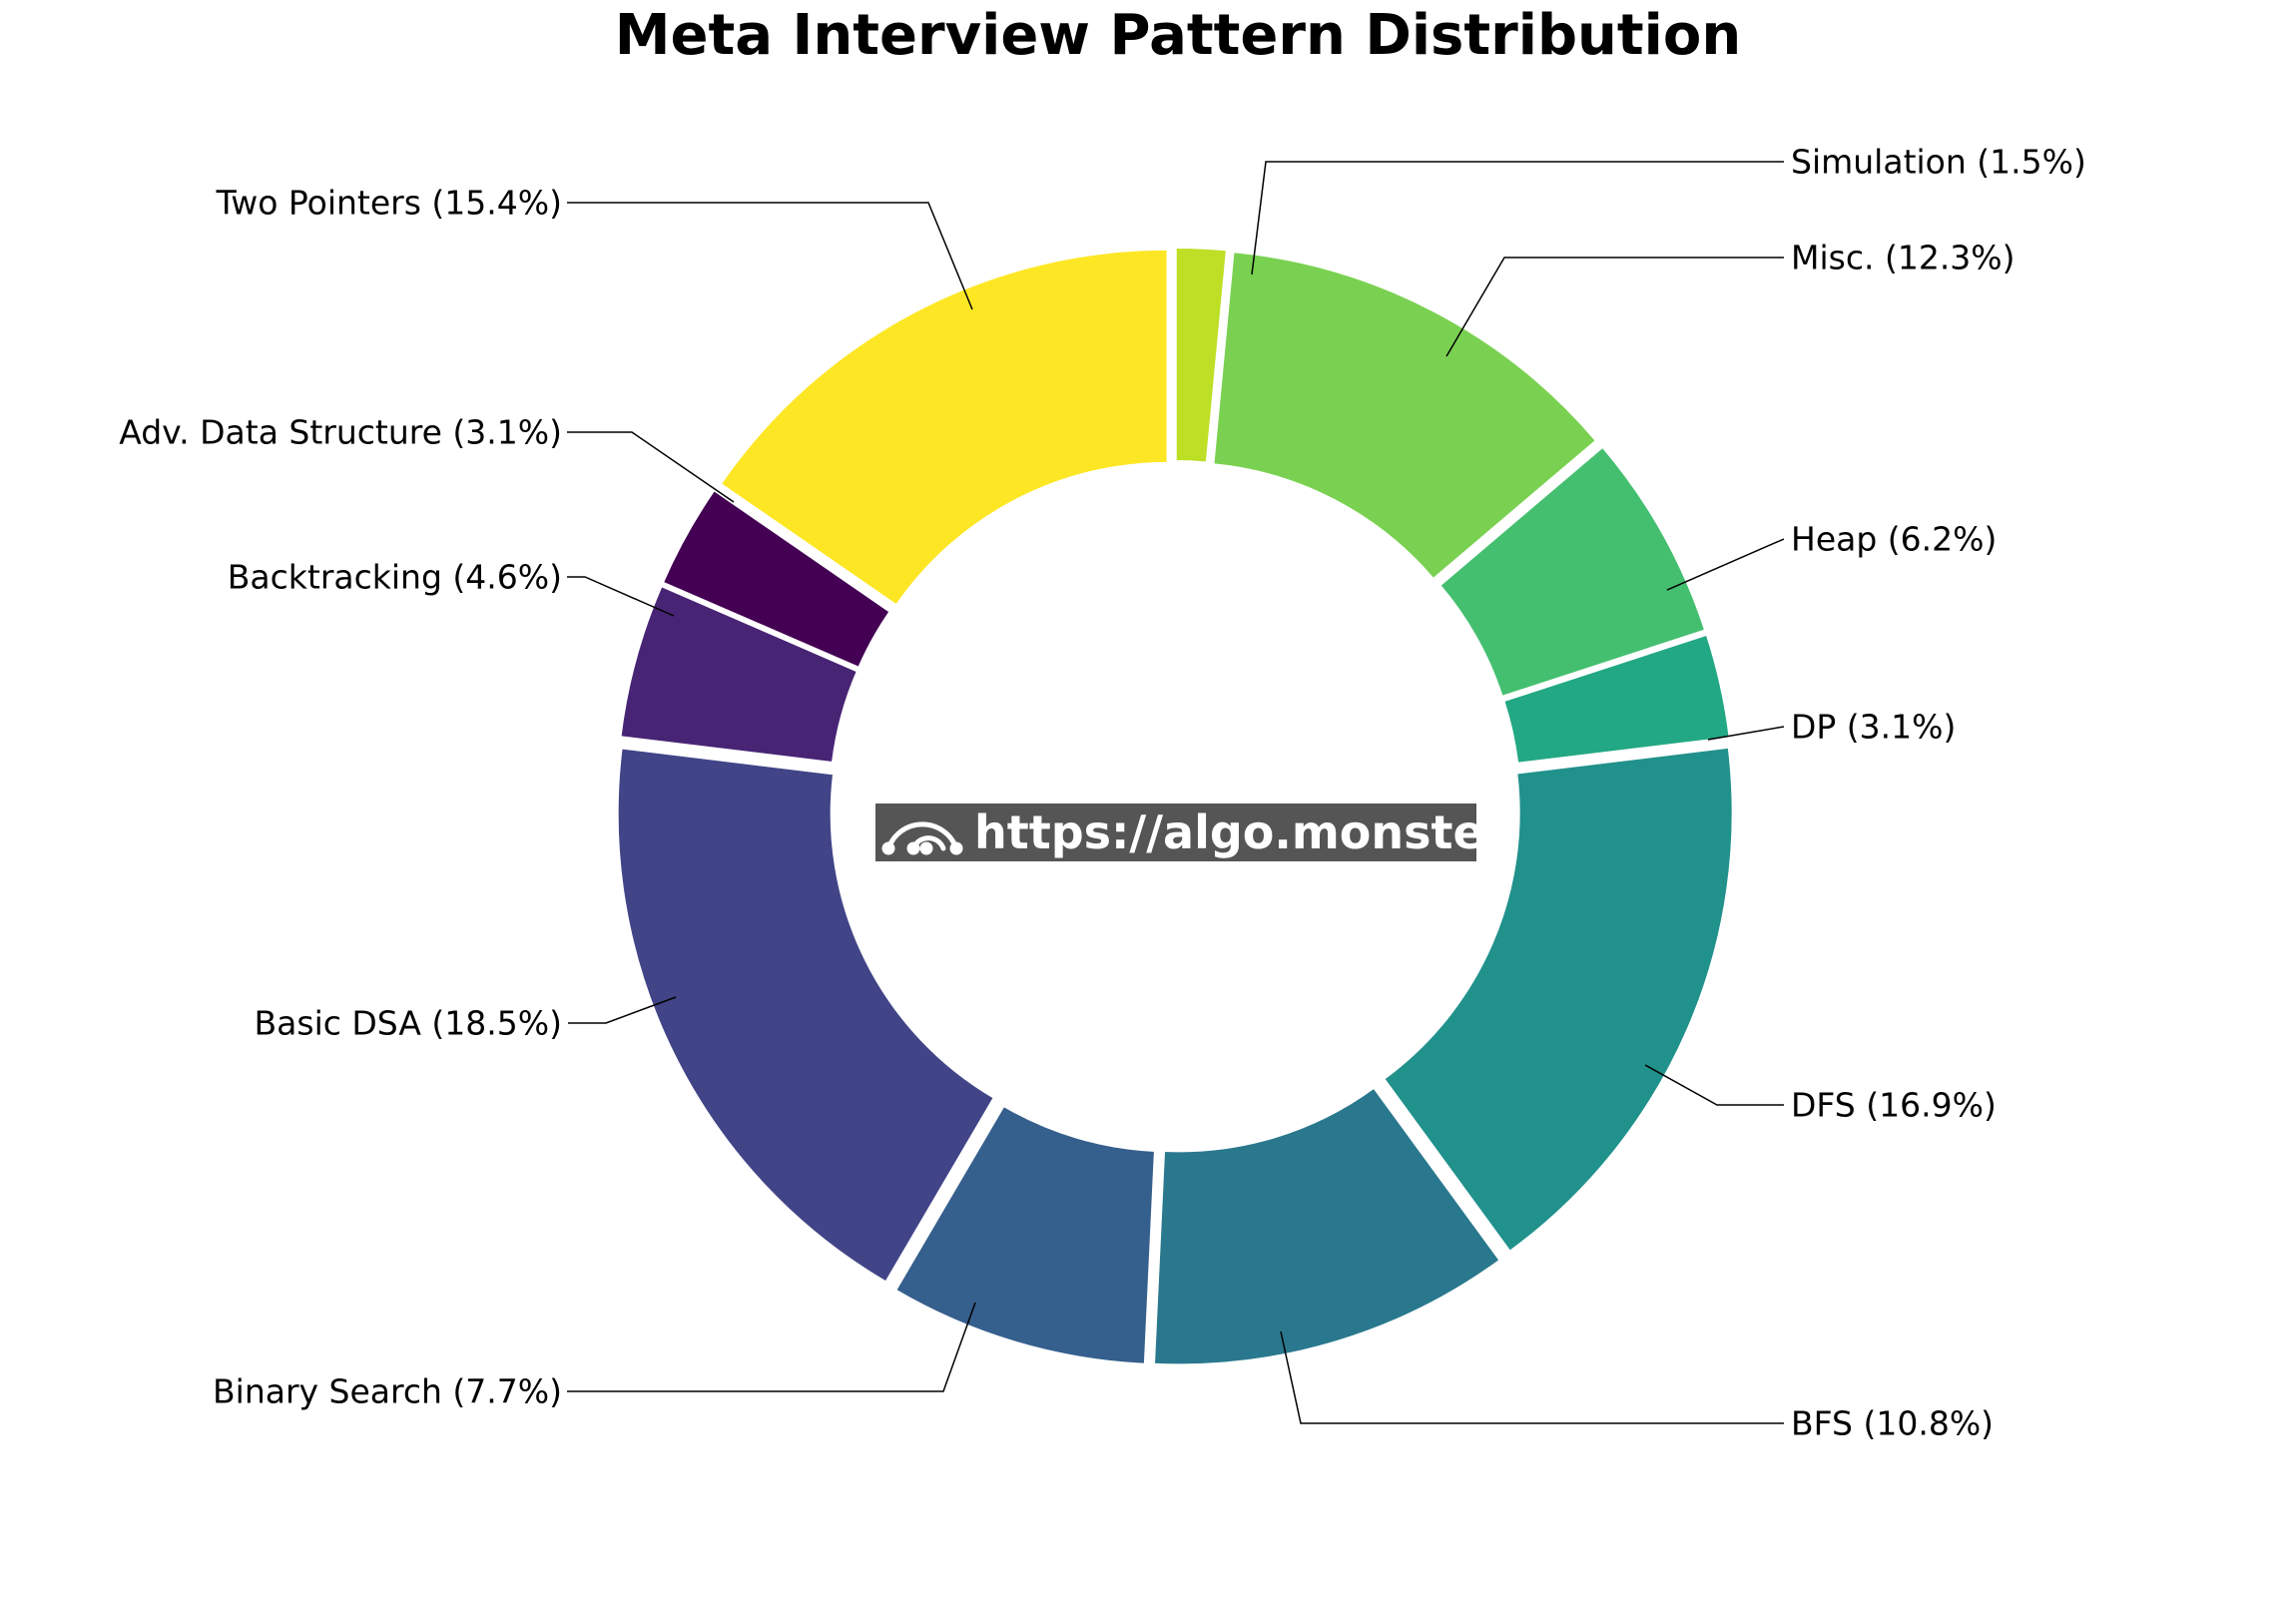 The width and height of the screenshot is (2296, 1597). I want to click on slice-label: Misc. (12.3%), so click(1903, 258).